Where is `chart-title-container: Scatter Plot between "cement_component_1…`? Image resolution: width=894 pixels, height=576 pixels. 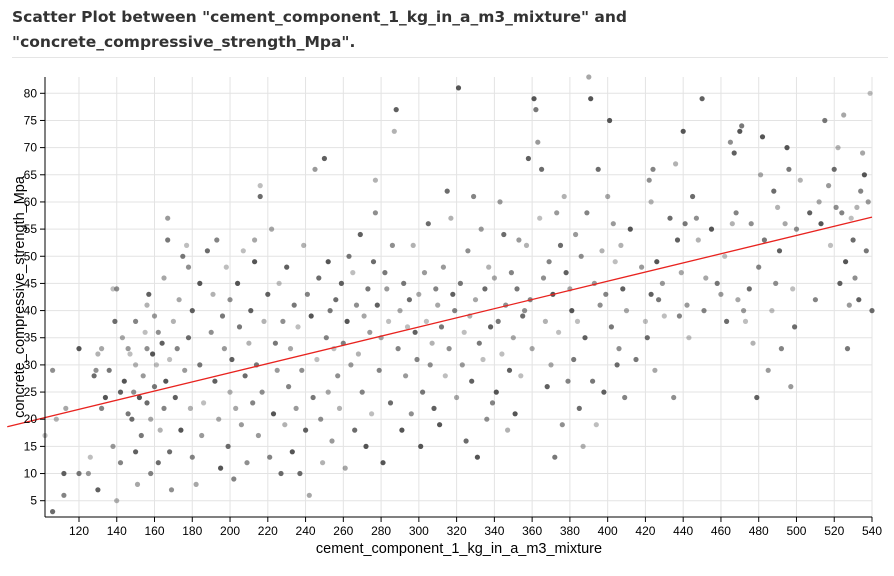
chart-title-container: Scatter Plot between "cement_component_1… is located at coordinates (442, 30).